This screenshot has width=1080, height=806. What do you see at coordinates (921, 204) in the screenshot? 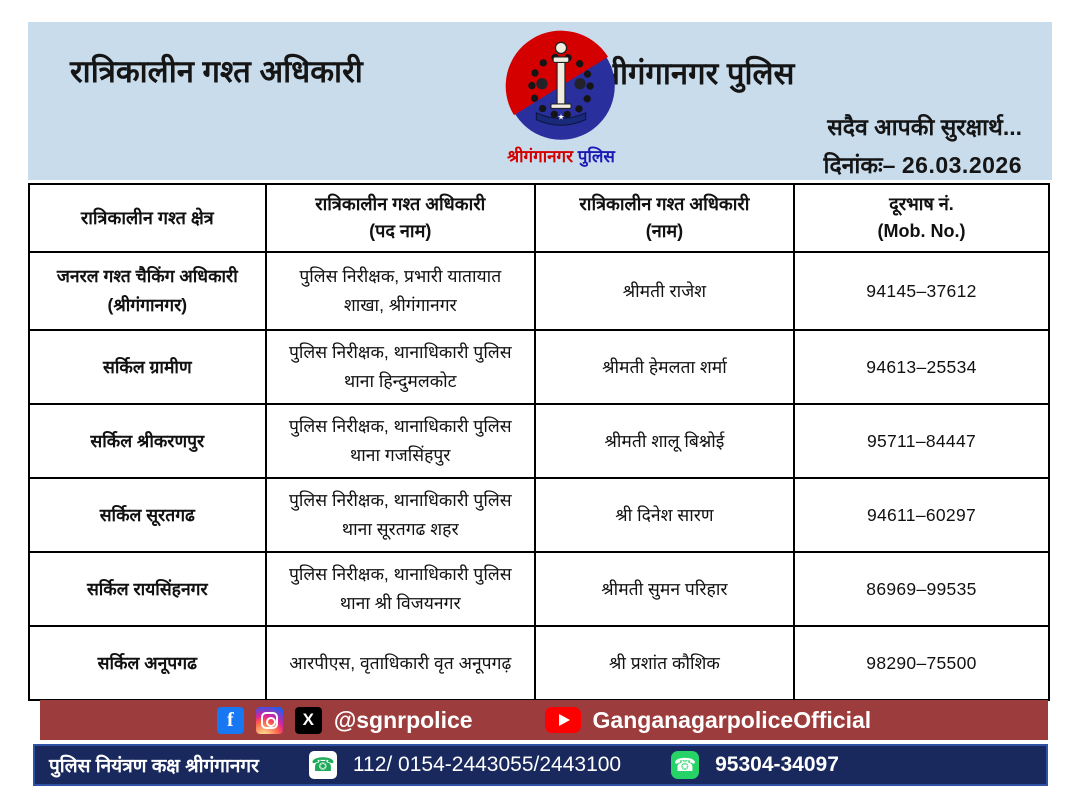
I see `column-header-text: दूरभाष नं.` at bounding box center [921, 204].